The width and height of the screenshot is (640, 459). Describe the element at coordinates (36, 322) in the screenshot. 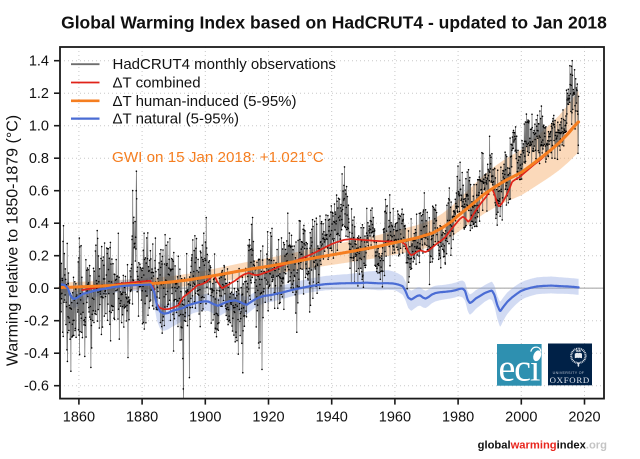

I see `svg-text: -0.2` at that location.